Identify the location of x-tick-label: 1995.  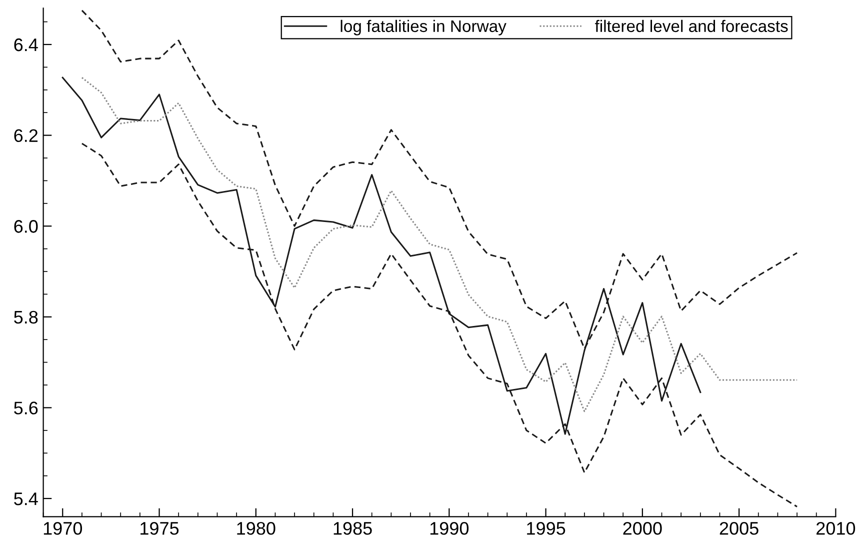
(546, 528).